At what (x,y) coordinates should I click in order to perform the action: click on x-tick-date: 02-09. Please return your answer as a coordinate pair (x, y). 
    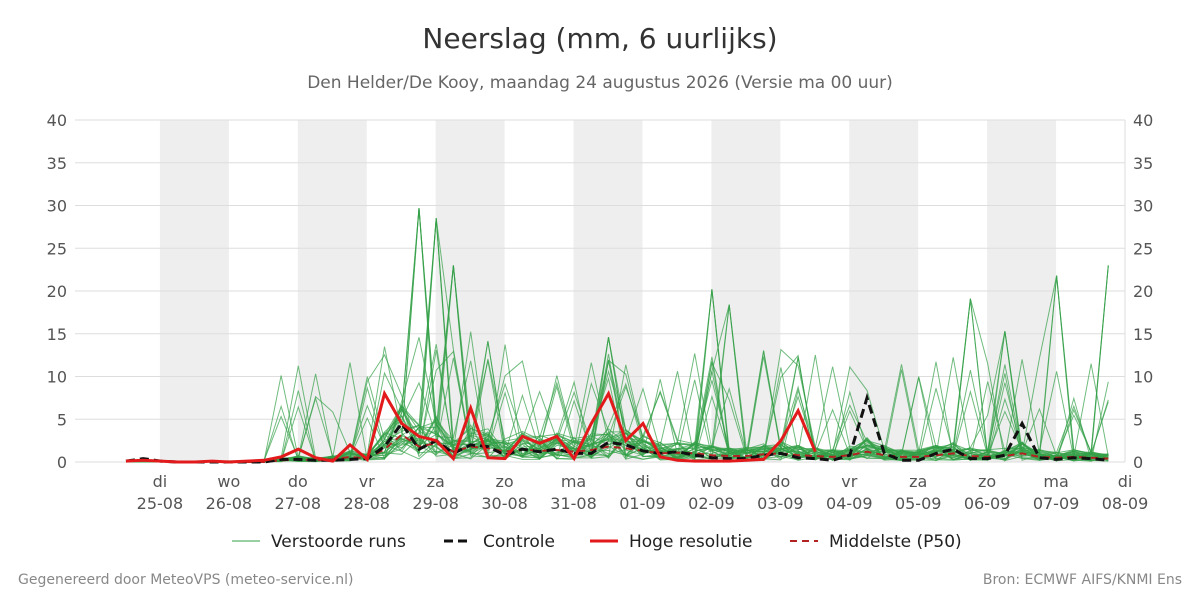
    Looking at the image, I should click on (711, 503).